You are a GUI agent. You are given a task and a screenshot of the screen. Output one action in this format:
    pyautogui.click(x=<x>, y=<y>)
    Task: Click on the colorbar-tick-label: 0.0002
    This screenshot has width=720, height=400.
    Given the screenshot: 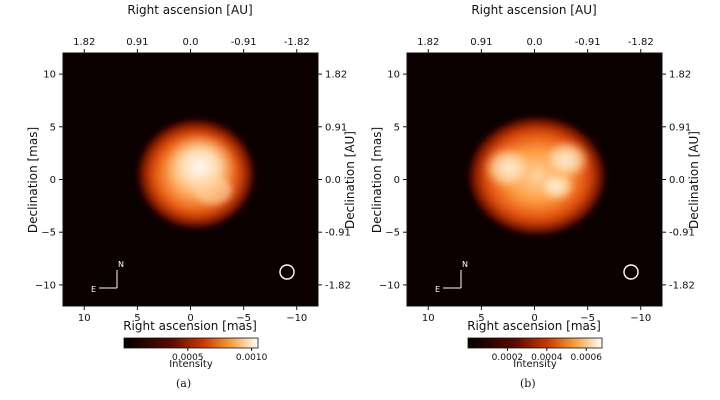 What is the action you would take?
    pyautogui.click(x=508, y=358)
    